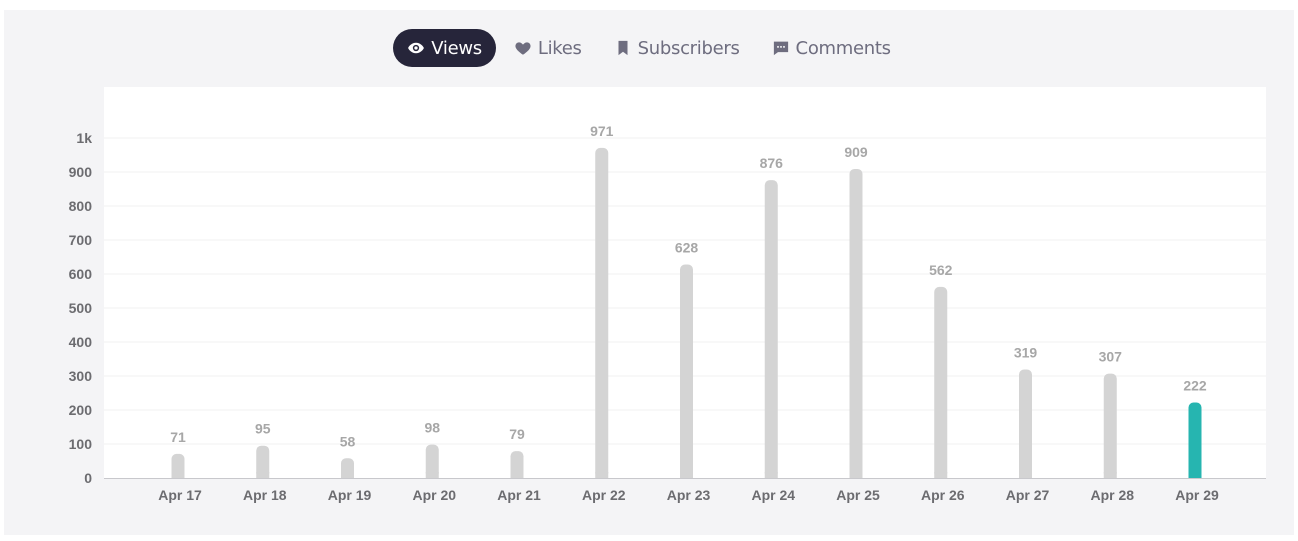 The height and width of the screenshot is (541, 1298). What do you see at coordinates (688, 48) in the screenshot?
I see `tab-subscribers-label: Subscribers` at bounding box center [688, 48].